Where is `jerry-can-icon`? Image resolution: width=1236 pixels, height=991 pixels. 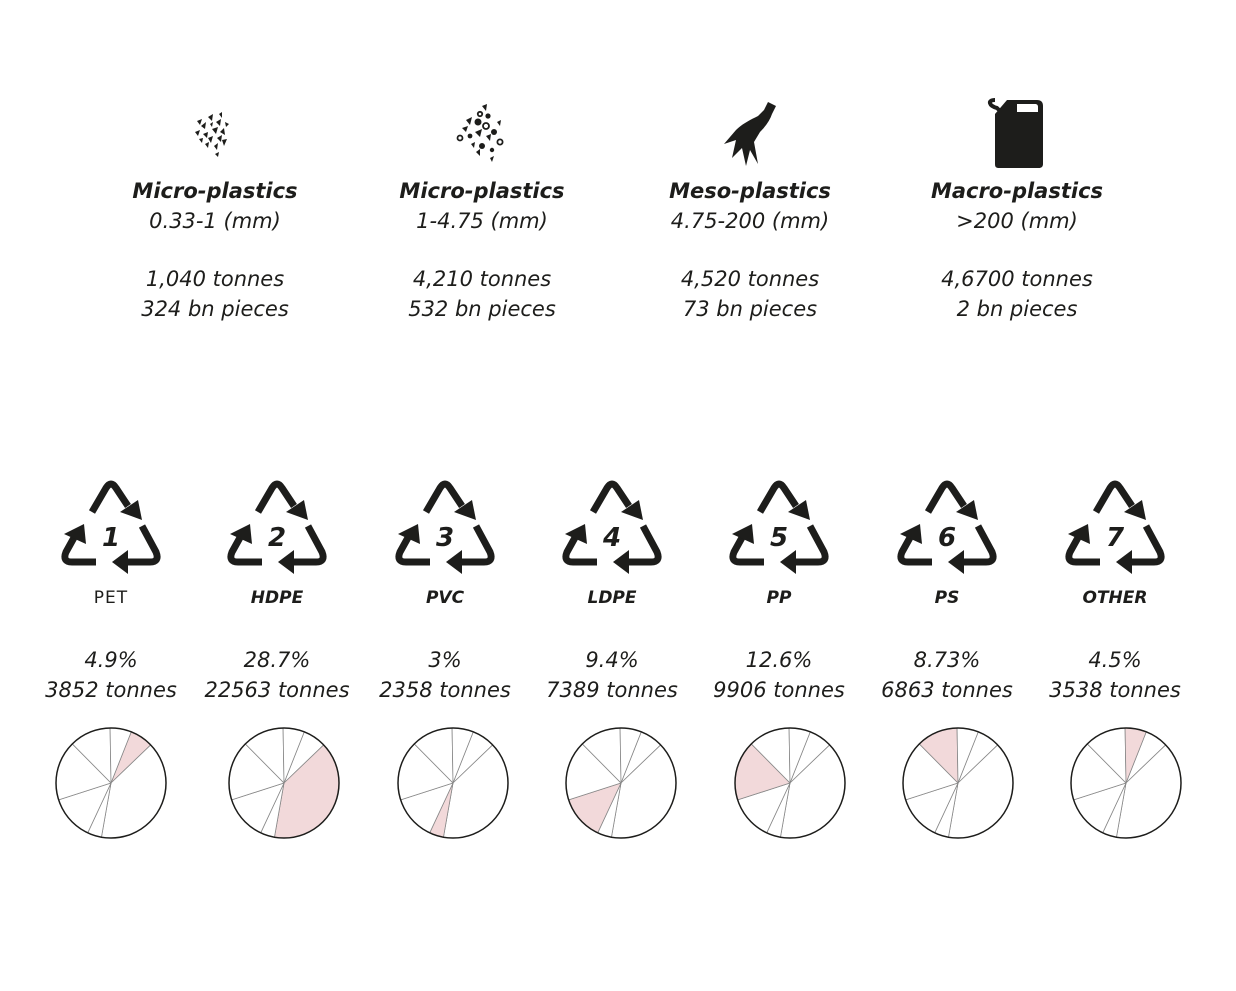
jerry-can-icon is located at coordinates (1015, 133).